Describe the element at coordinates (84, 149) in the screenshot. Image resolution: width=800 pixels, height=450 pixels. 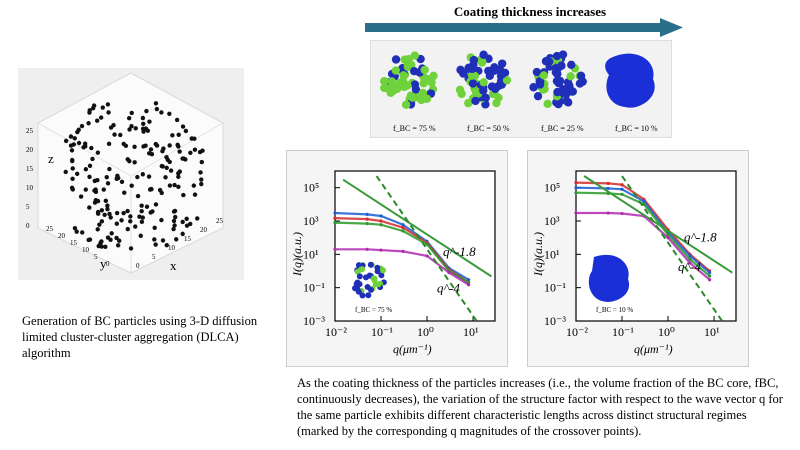
I see `box-edge` at that location.